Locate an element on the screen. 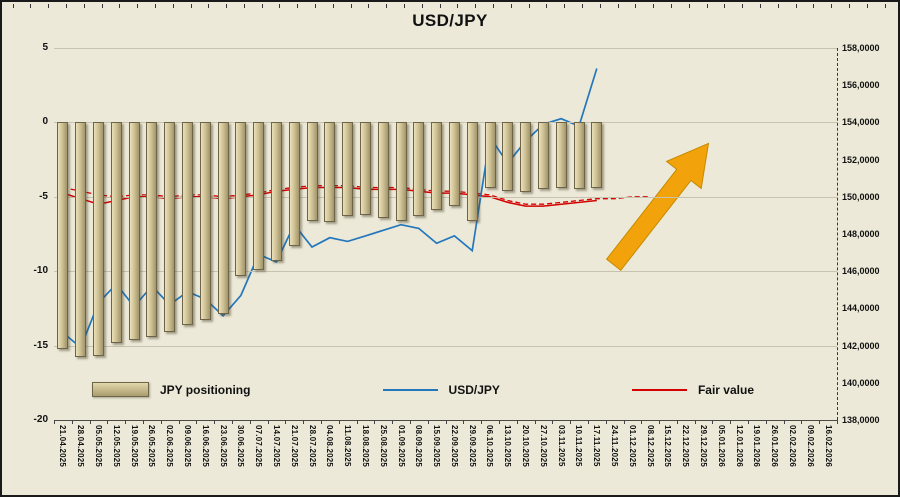  y-axis-right-label: 152,0000 is located at coordinates (861, 159).